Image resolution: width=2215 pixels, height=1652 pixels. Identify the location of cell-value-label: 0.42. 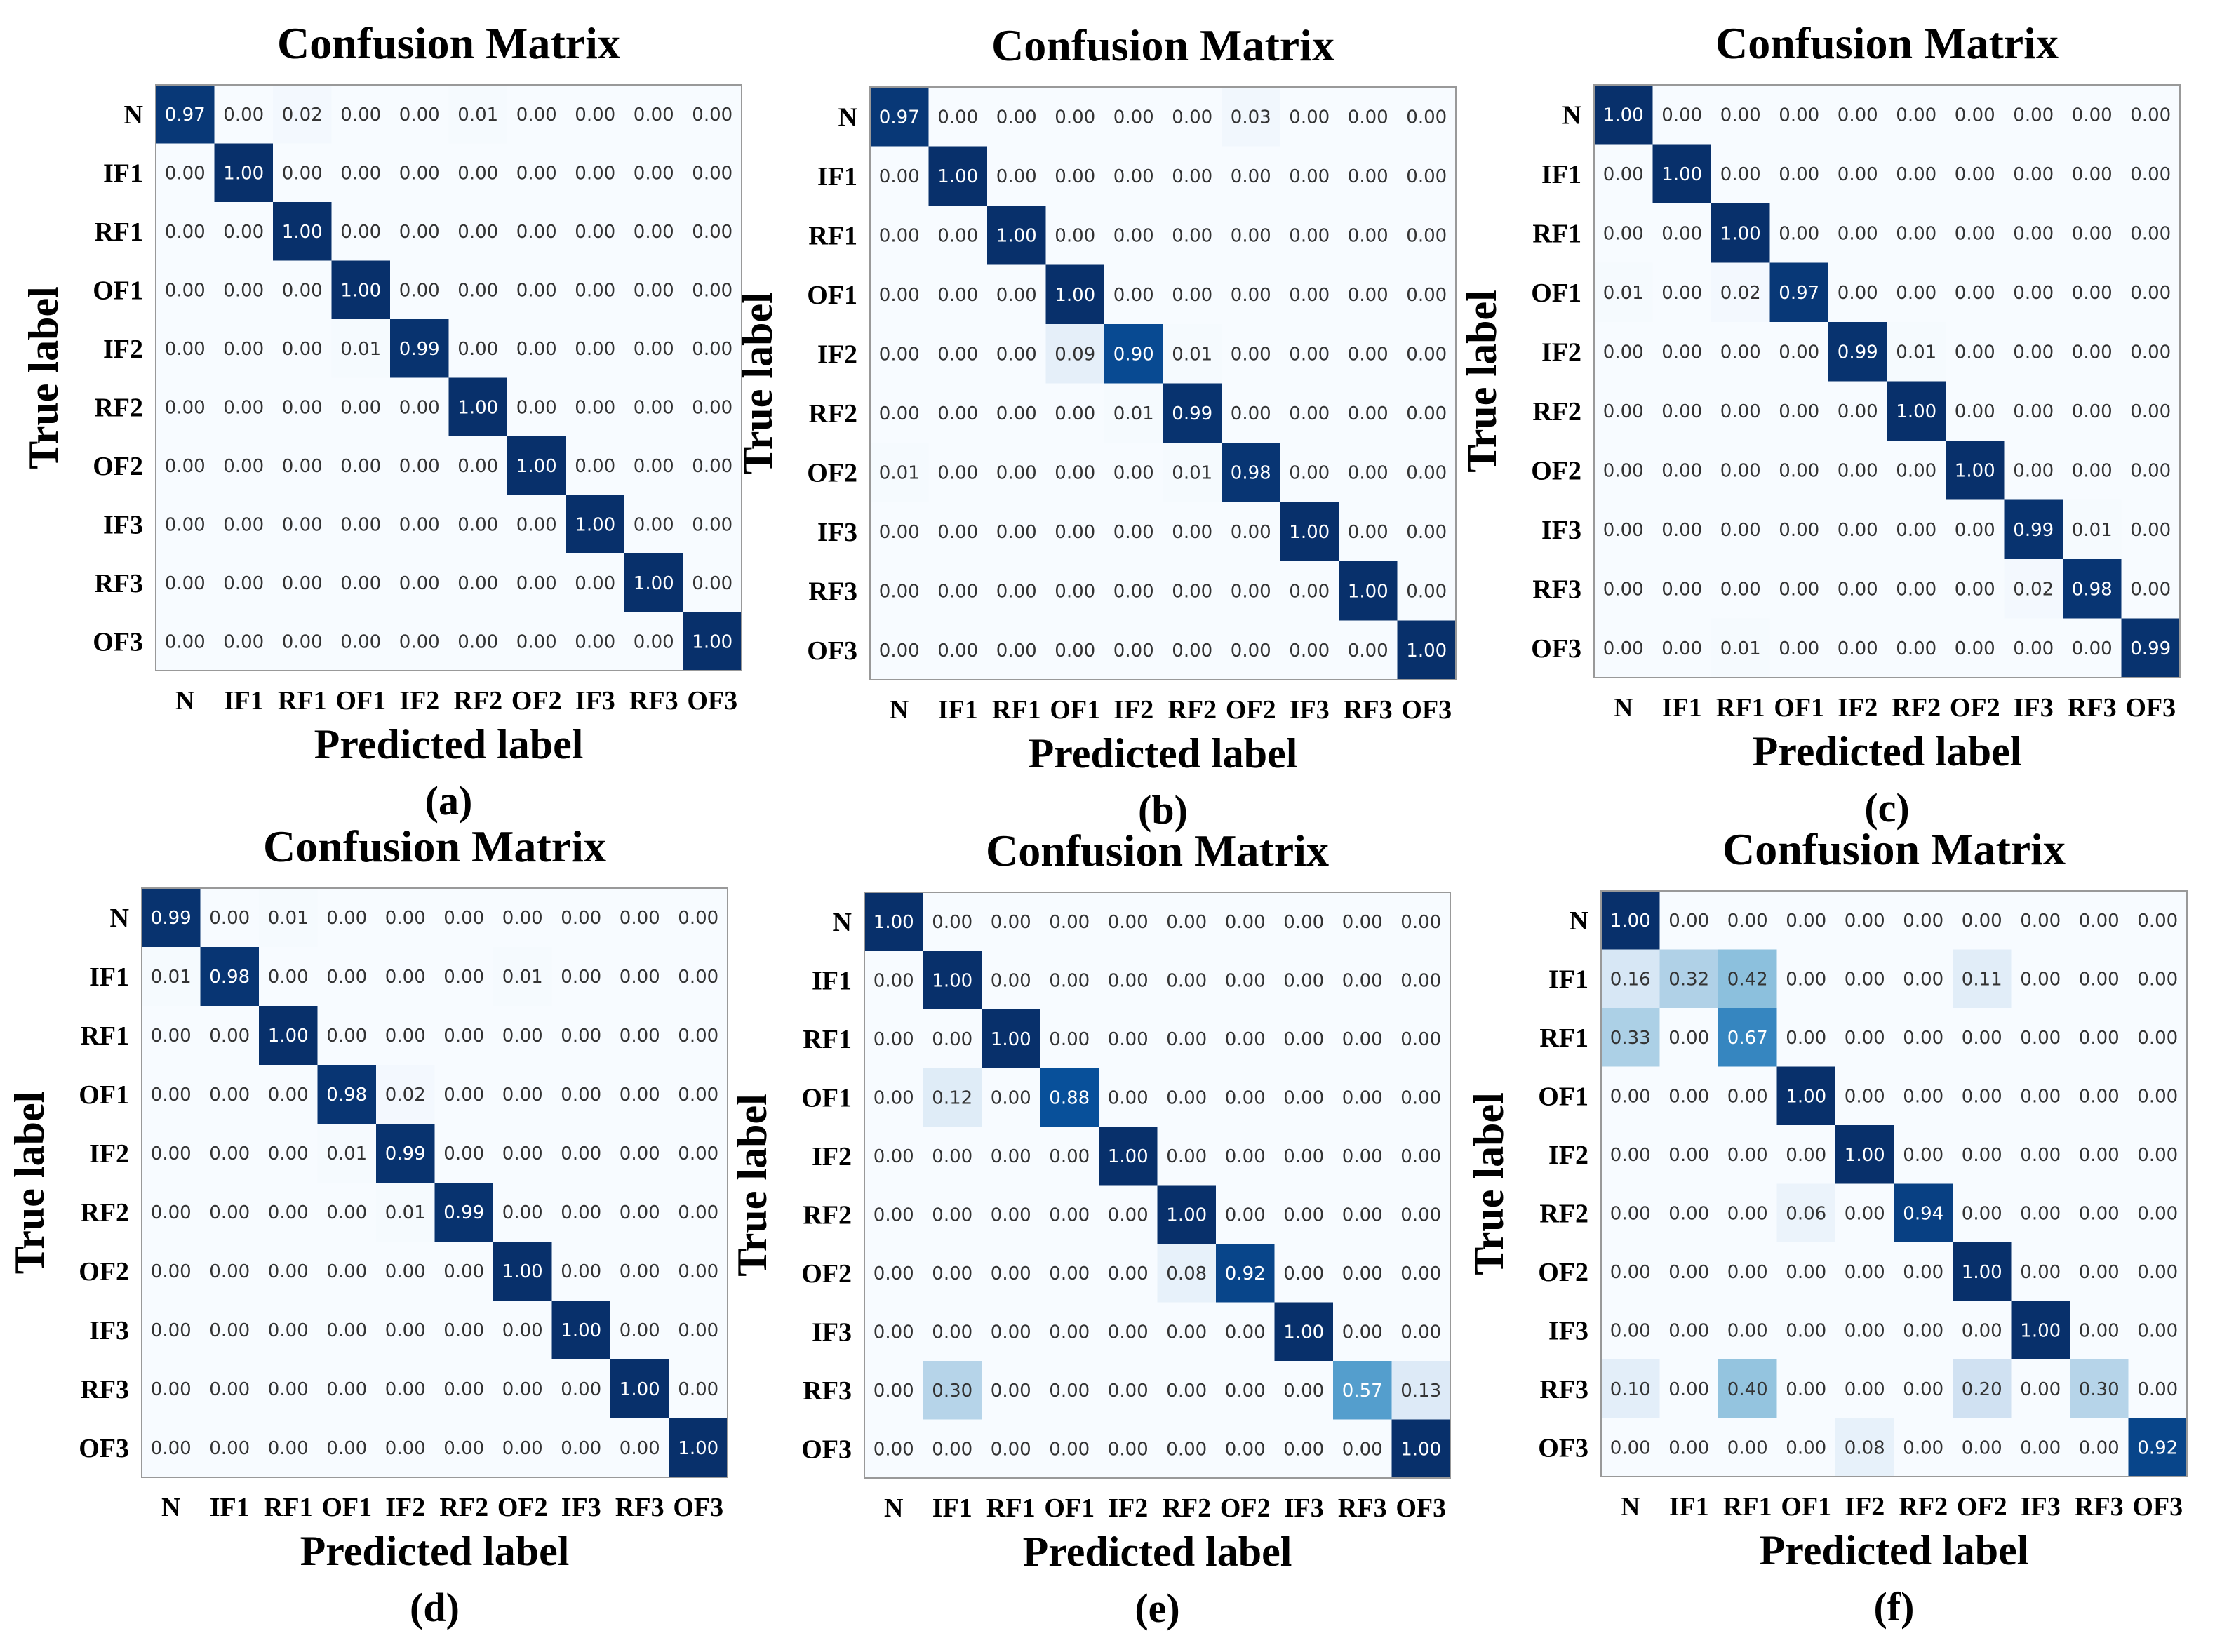
(1747, 979).